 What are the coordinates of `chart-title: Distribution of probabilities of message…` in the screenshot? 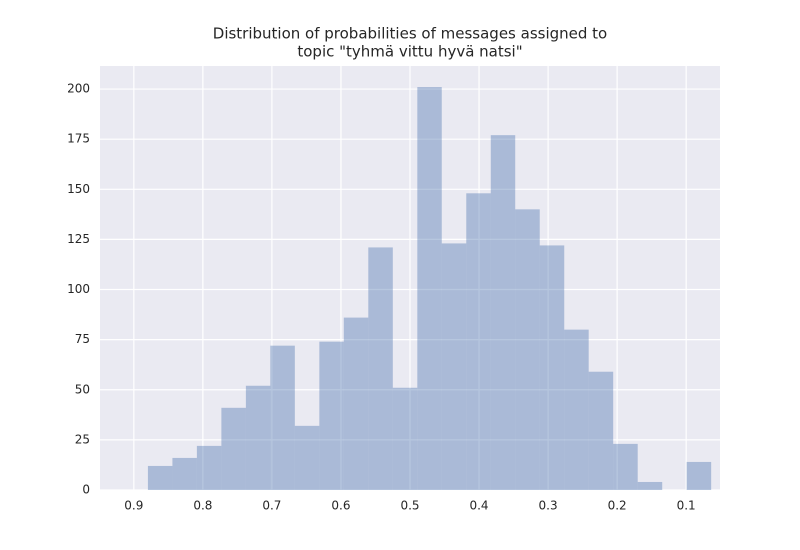 It's located at (410, 34).